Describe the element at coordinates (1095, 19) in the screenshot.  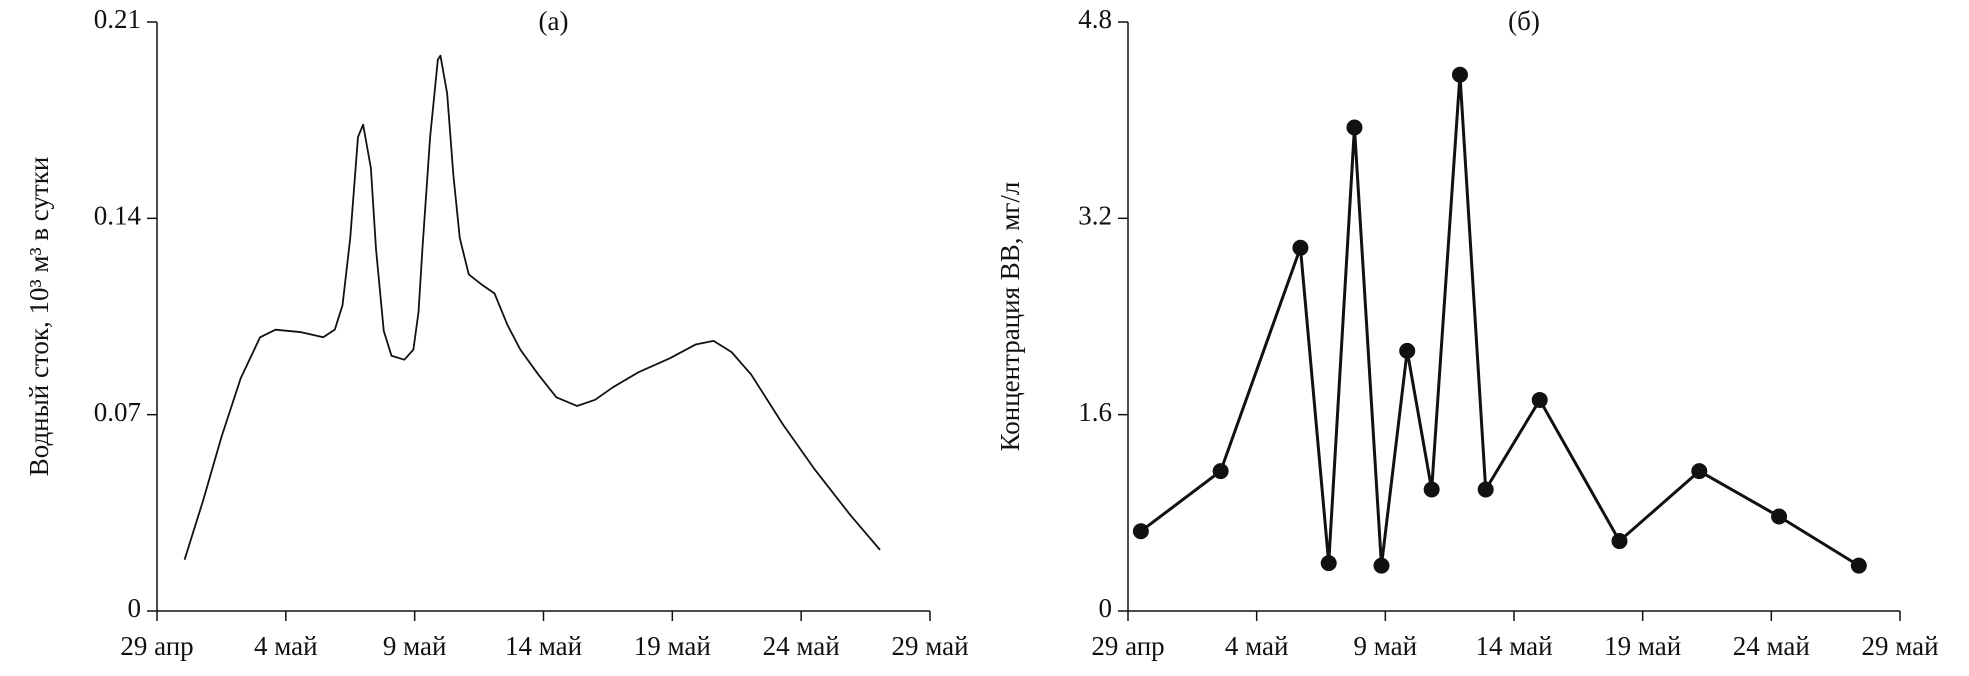
I see `y-tick-label: 4.8` at that location.